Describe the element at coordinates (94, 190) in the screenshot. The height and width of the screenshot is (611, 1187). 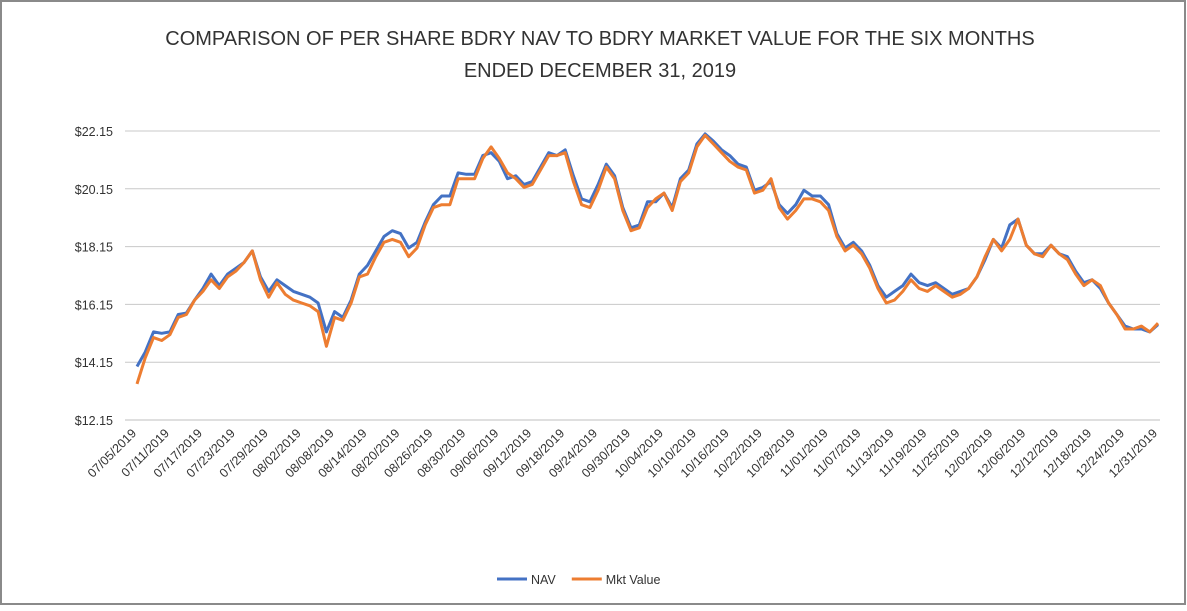
I see `y-tick-label: $20.15` at that location.